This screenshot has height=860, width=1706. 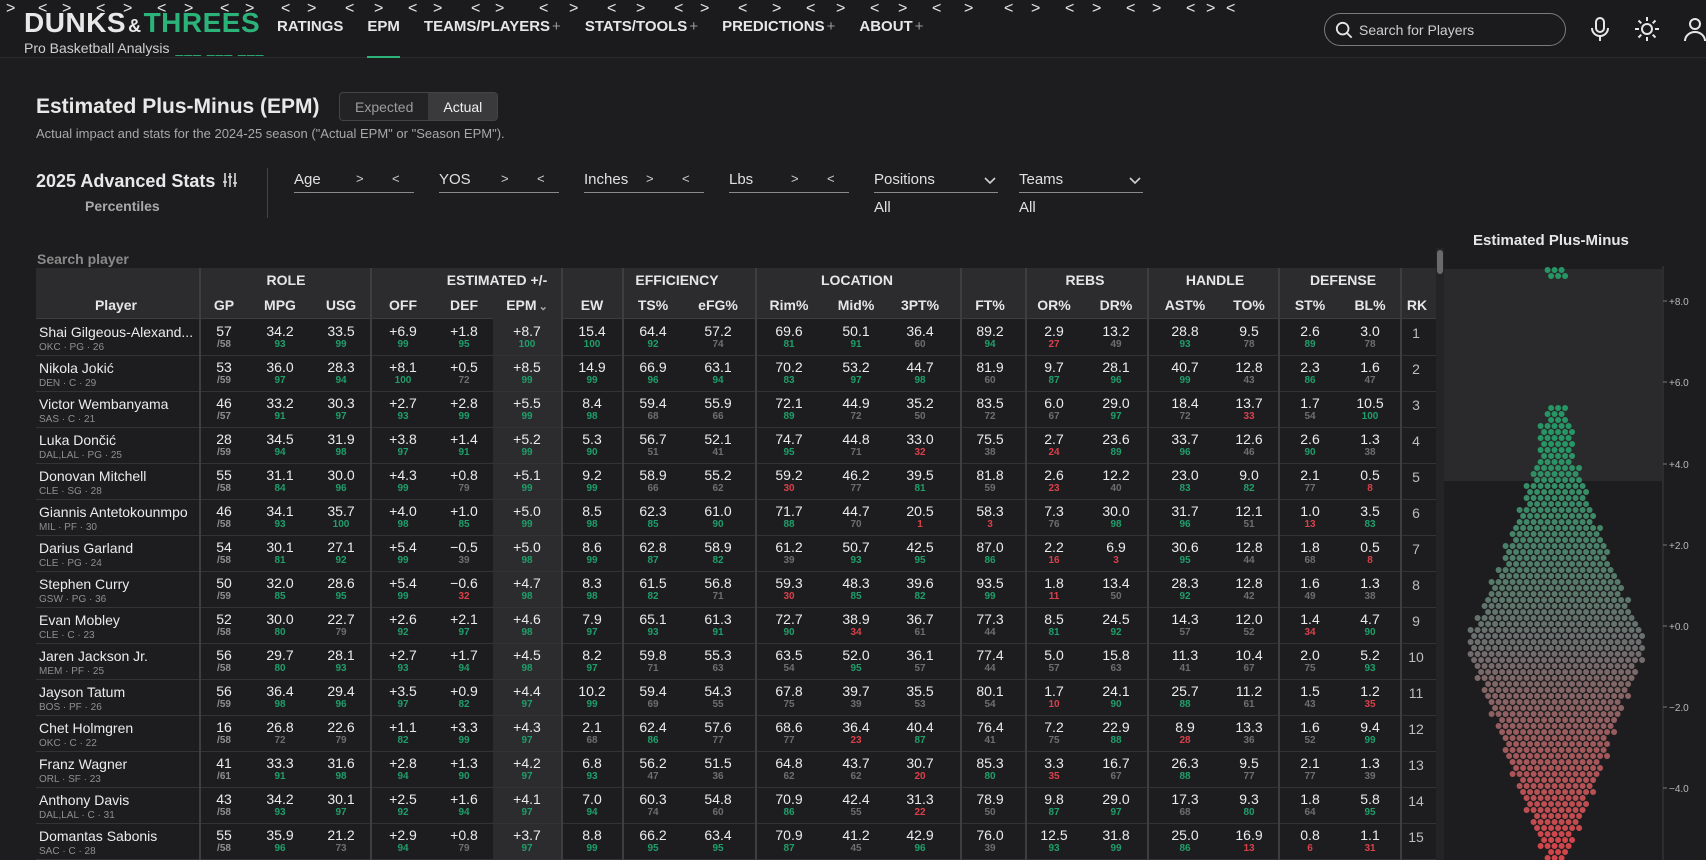 I want to click on player-name: Darius Garland, so click(x=86, y=548).